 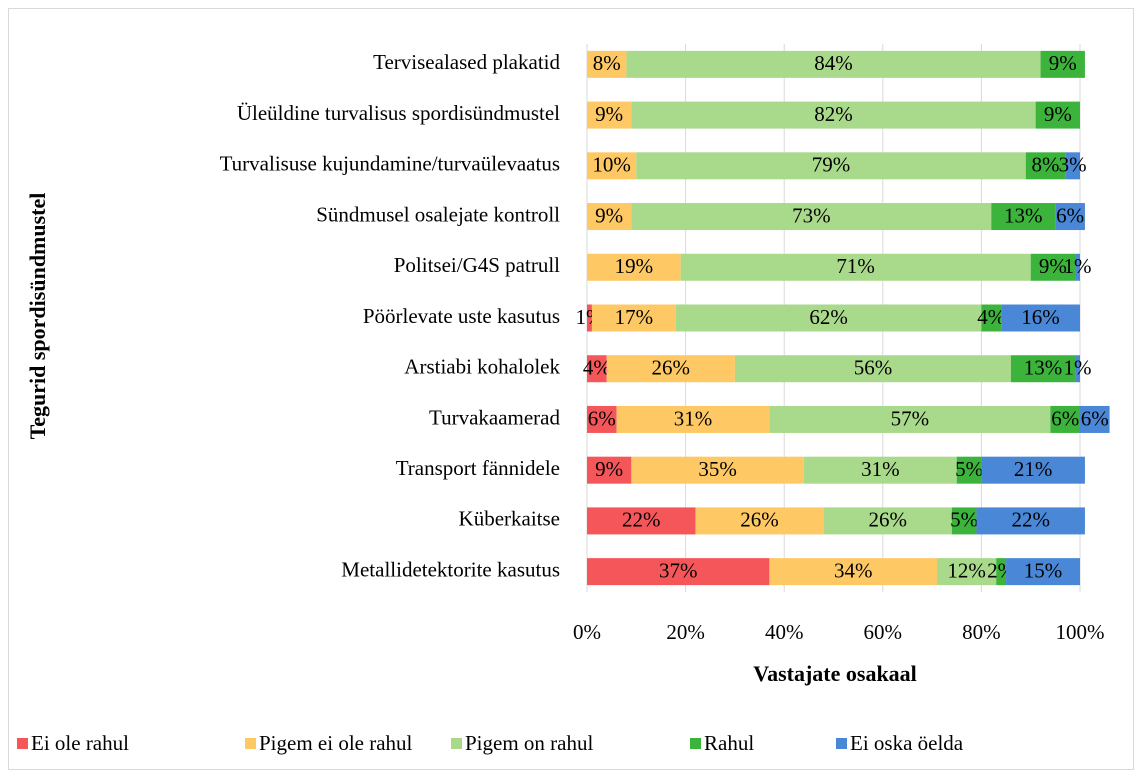 What do you see at coordinates (529, 743) in the screenshot?
I see `legend-label: Pigem on rahul` at bounding box center [529, 743].